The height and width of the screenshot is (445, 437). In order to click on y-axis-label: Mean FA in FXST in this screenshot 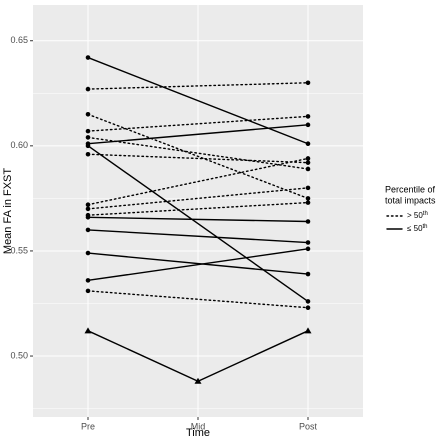, I will do `click(8, 211)`.